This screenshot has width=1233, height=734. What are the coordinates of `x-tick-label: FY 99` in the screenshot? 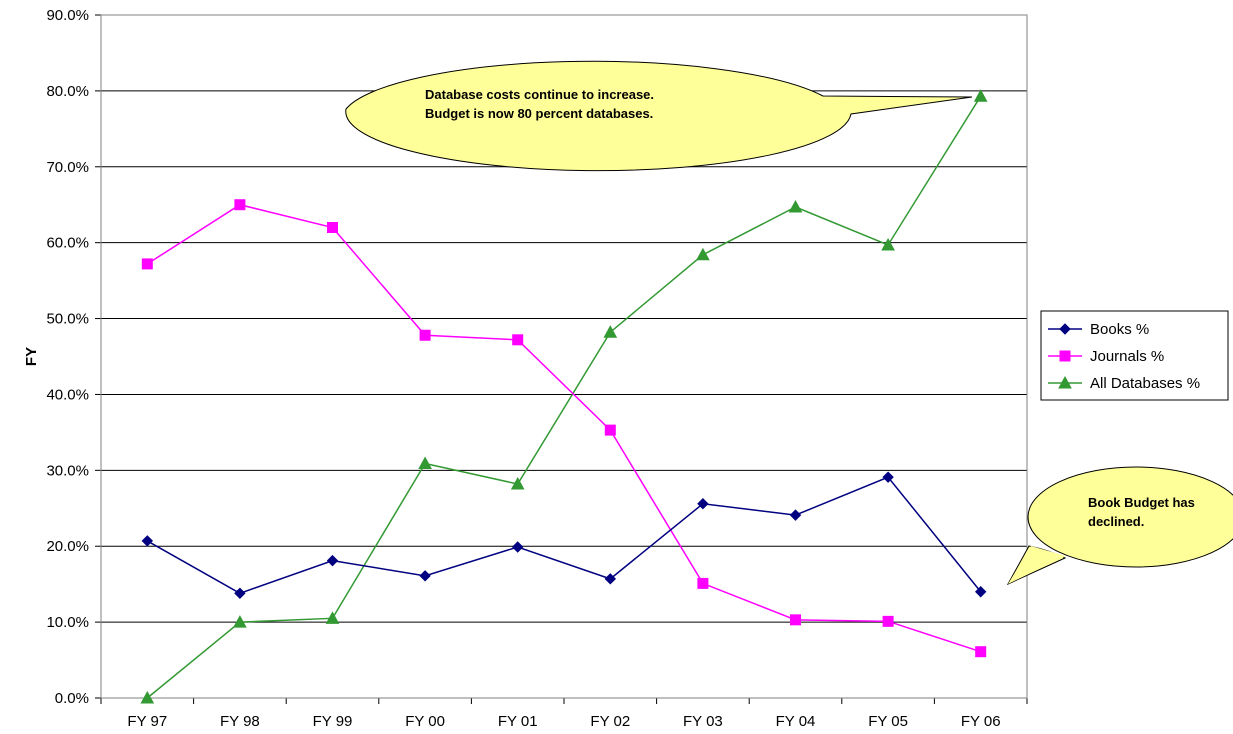 It's located at (333, 721).